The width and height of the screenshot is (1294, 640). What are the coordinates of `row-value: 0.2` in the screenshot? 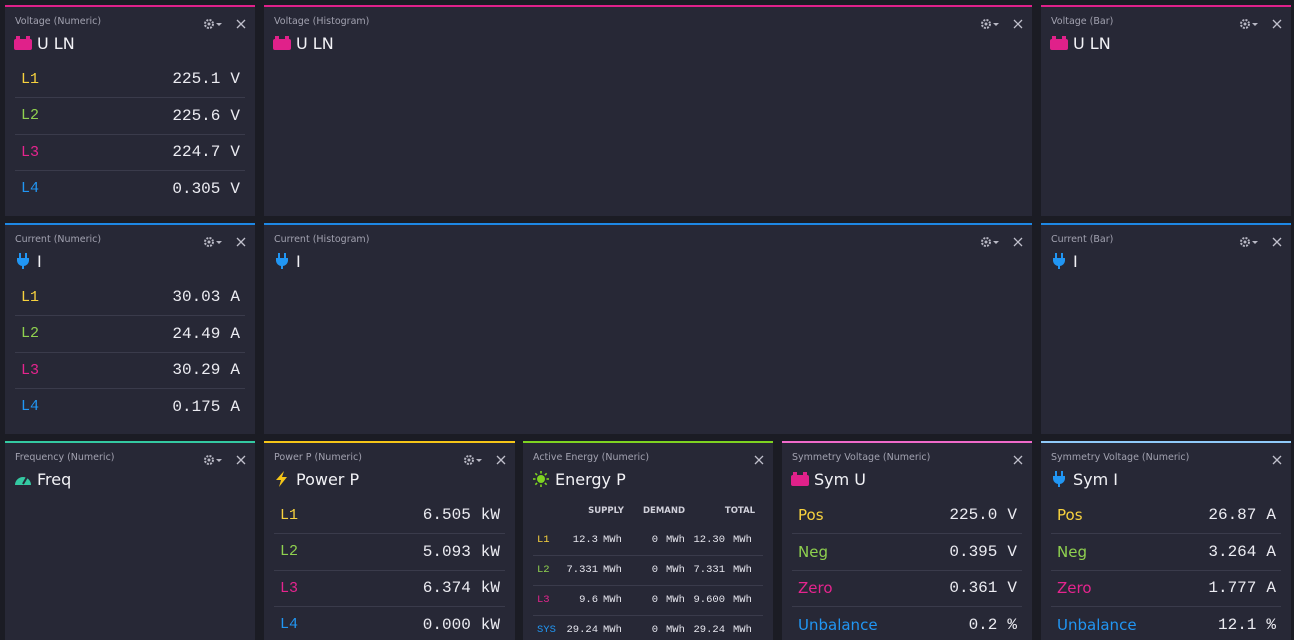 It's located at (983, 624).